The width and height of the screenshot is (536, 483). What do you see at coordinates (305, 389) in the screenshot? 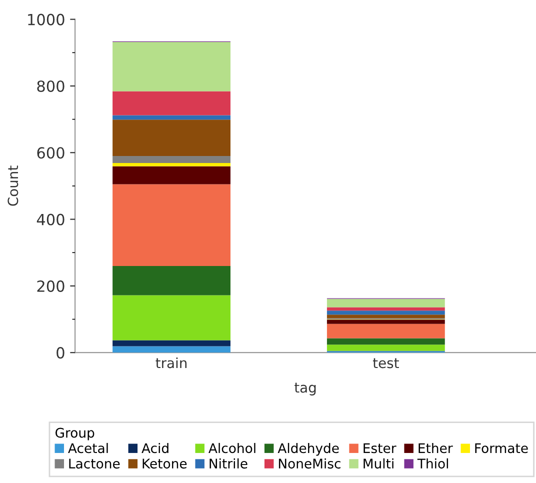
I see `x-axis-title: tag` at bounding box center [305, 389].